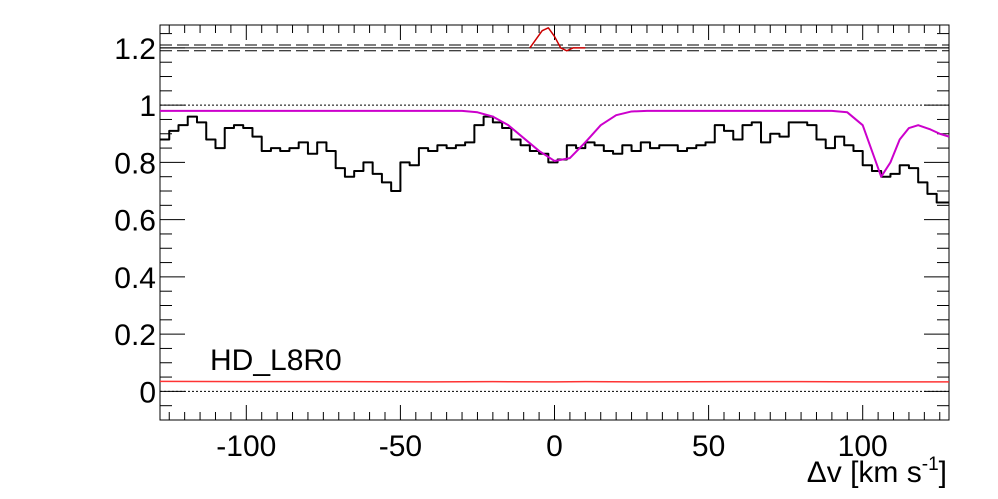  What do you see at coordinates (708, 446) in the screenshot?
I see `x-tick-label: 50` at bounding box center [708, 446].